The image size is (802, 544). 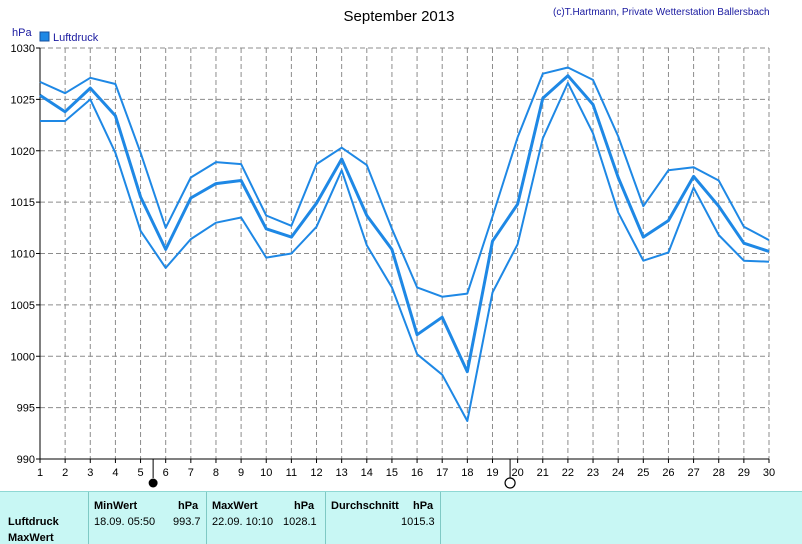 I want to click on row-label-maxwert: MaxWert, so click(x=31, y=538).